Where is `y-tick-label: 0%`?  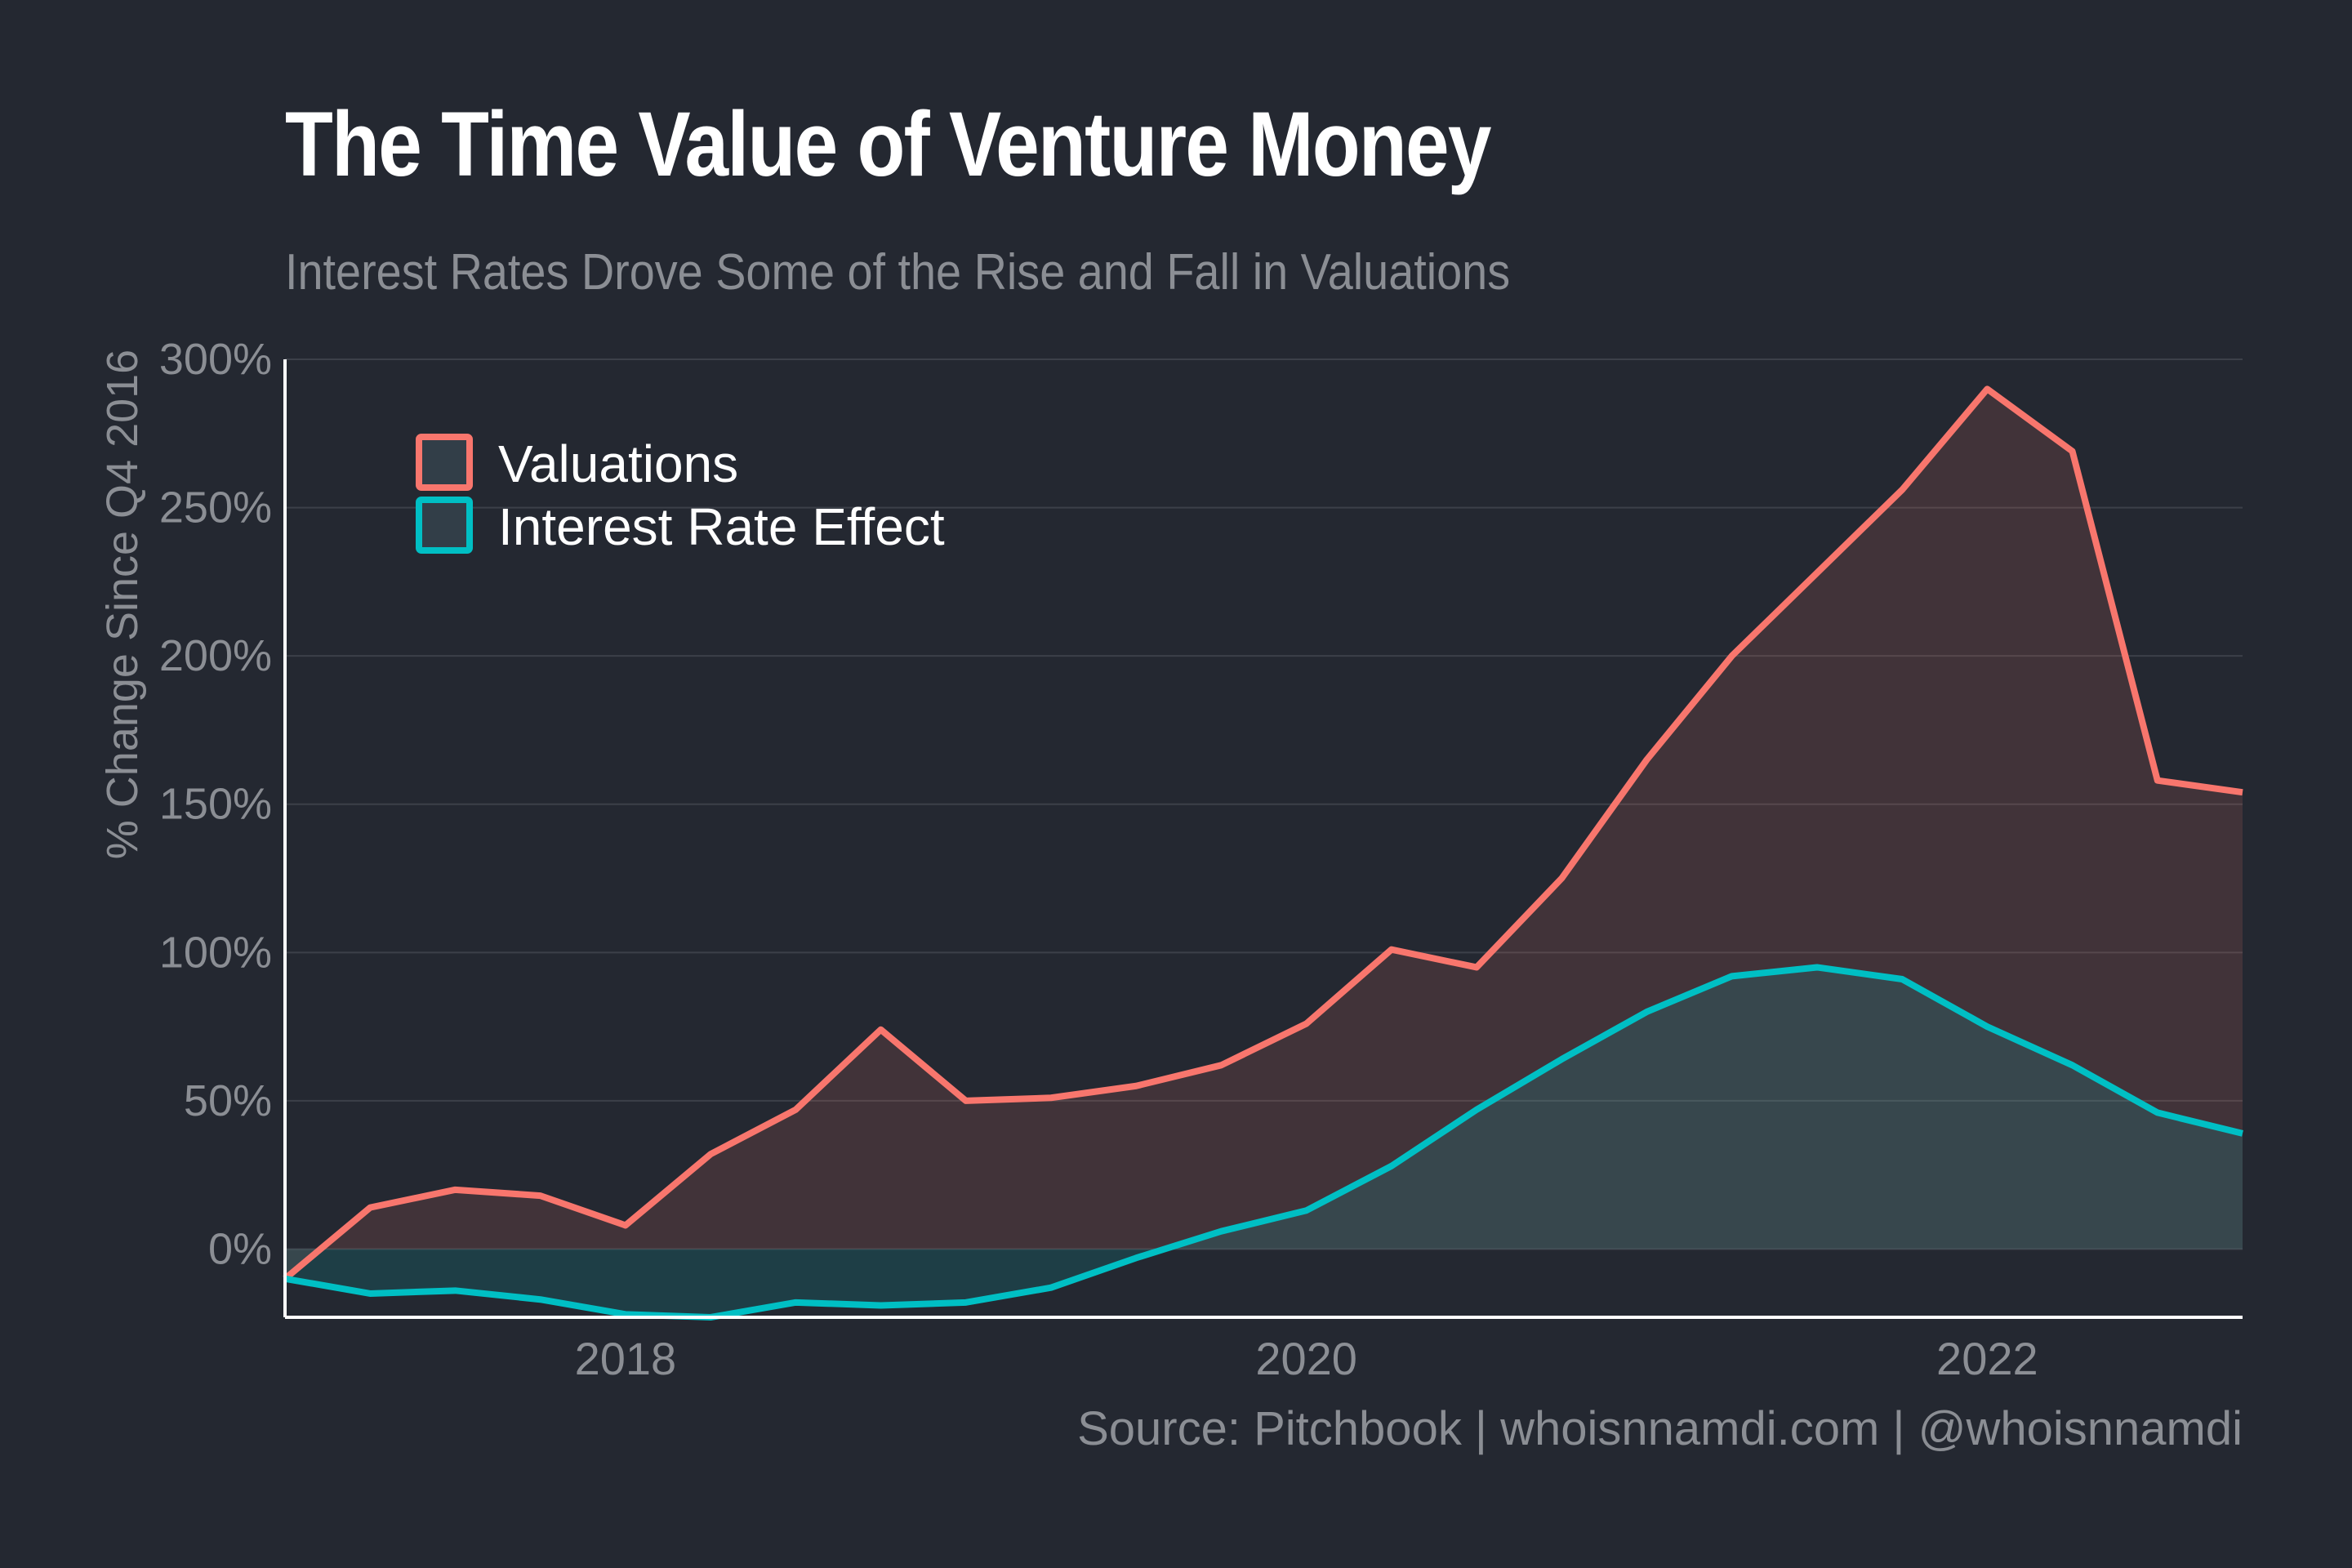 y-tick-label: 0% is located at coordinates (240, 1248).